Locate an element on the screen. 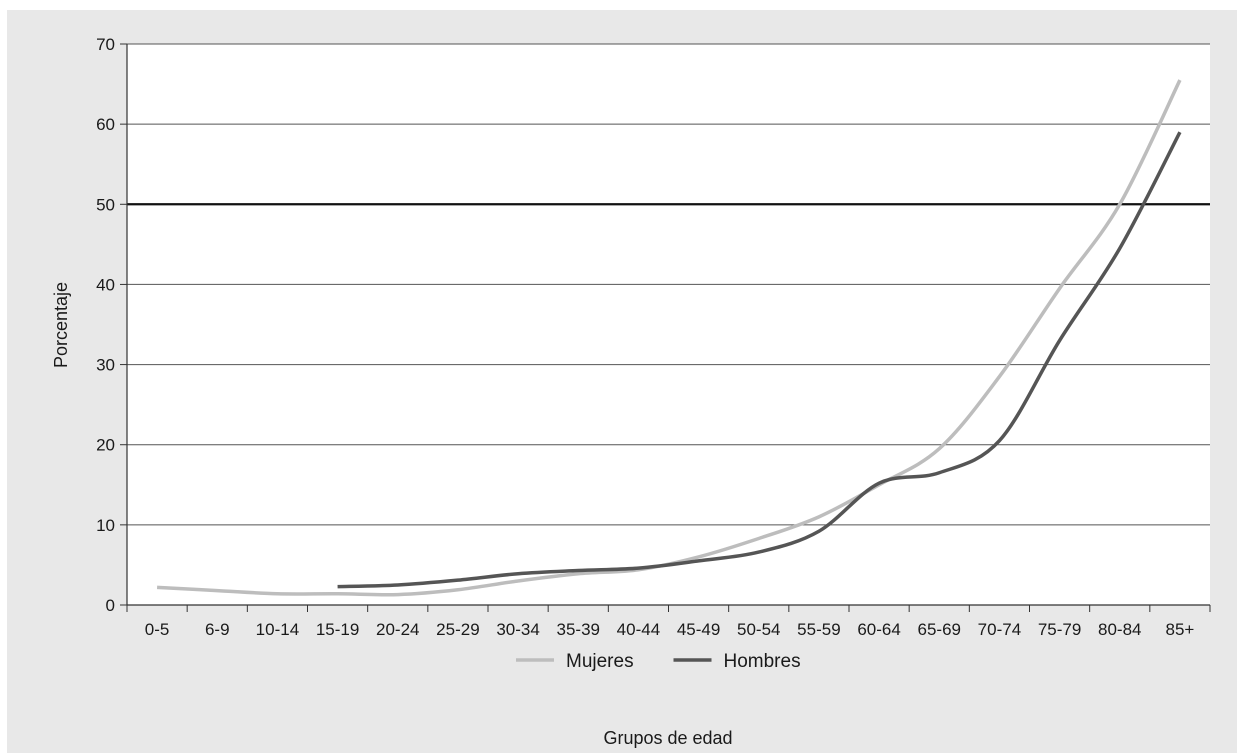  x-tick-label: 10-14 is located at coordinates (277, 629).